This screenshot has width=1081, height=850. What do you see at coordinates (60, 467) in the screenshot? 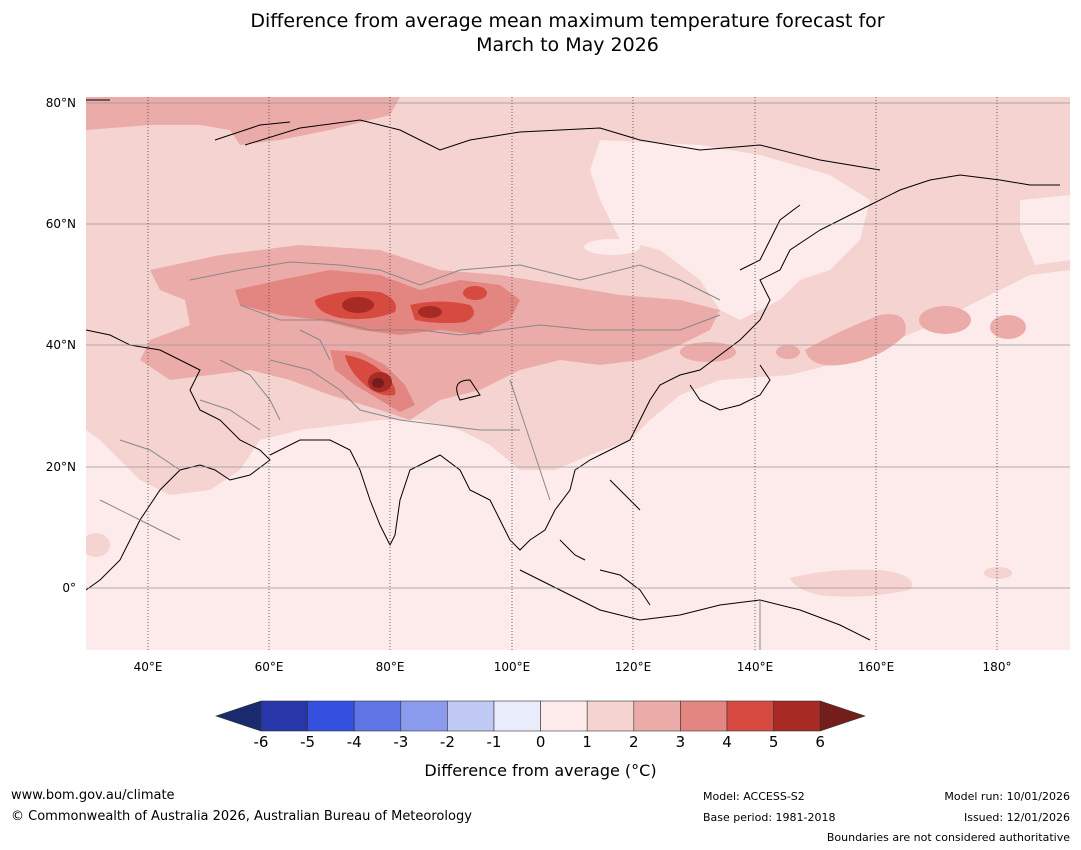
I see `lat-label-20n: 20°N` at bounding box center [60, 467].